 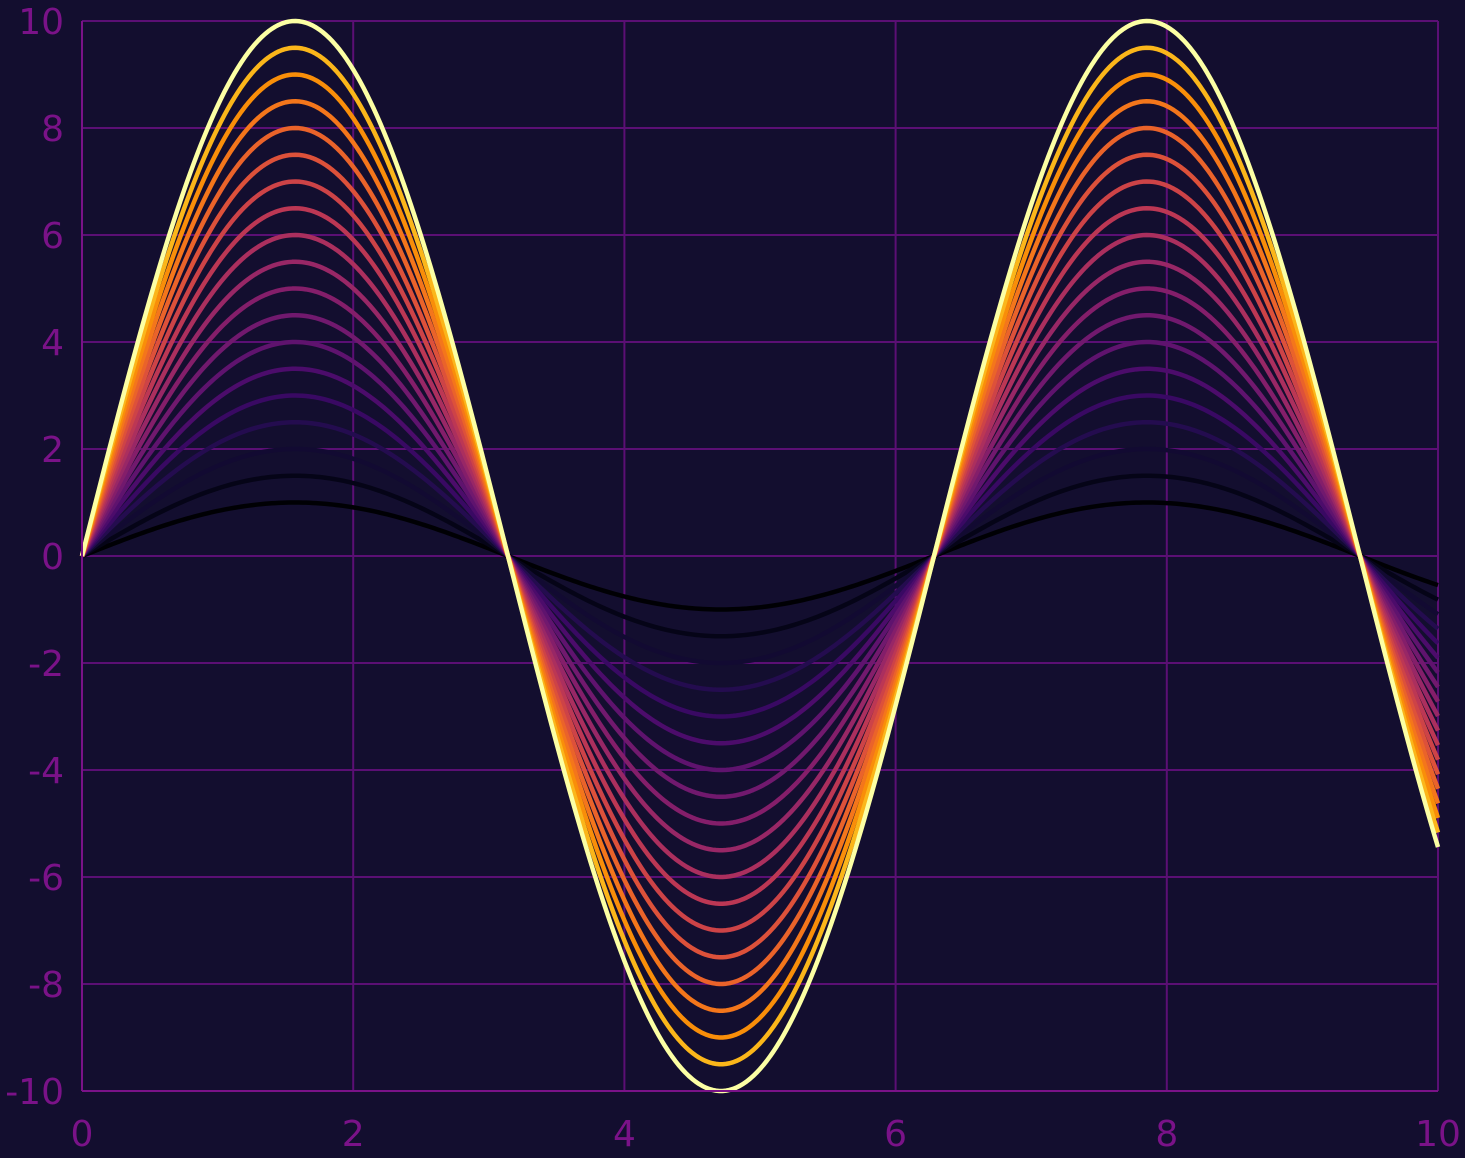 What do you see at coordinates (34, 1092) in the screenshot?
I see `y-tick-label: -10` at bounding box center [34, 1092].